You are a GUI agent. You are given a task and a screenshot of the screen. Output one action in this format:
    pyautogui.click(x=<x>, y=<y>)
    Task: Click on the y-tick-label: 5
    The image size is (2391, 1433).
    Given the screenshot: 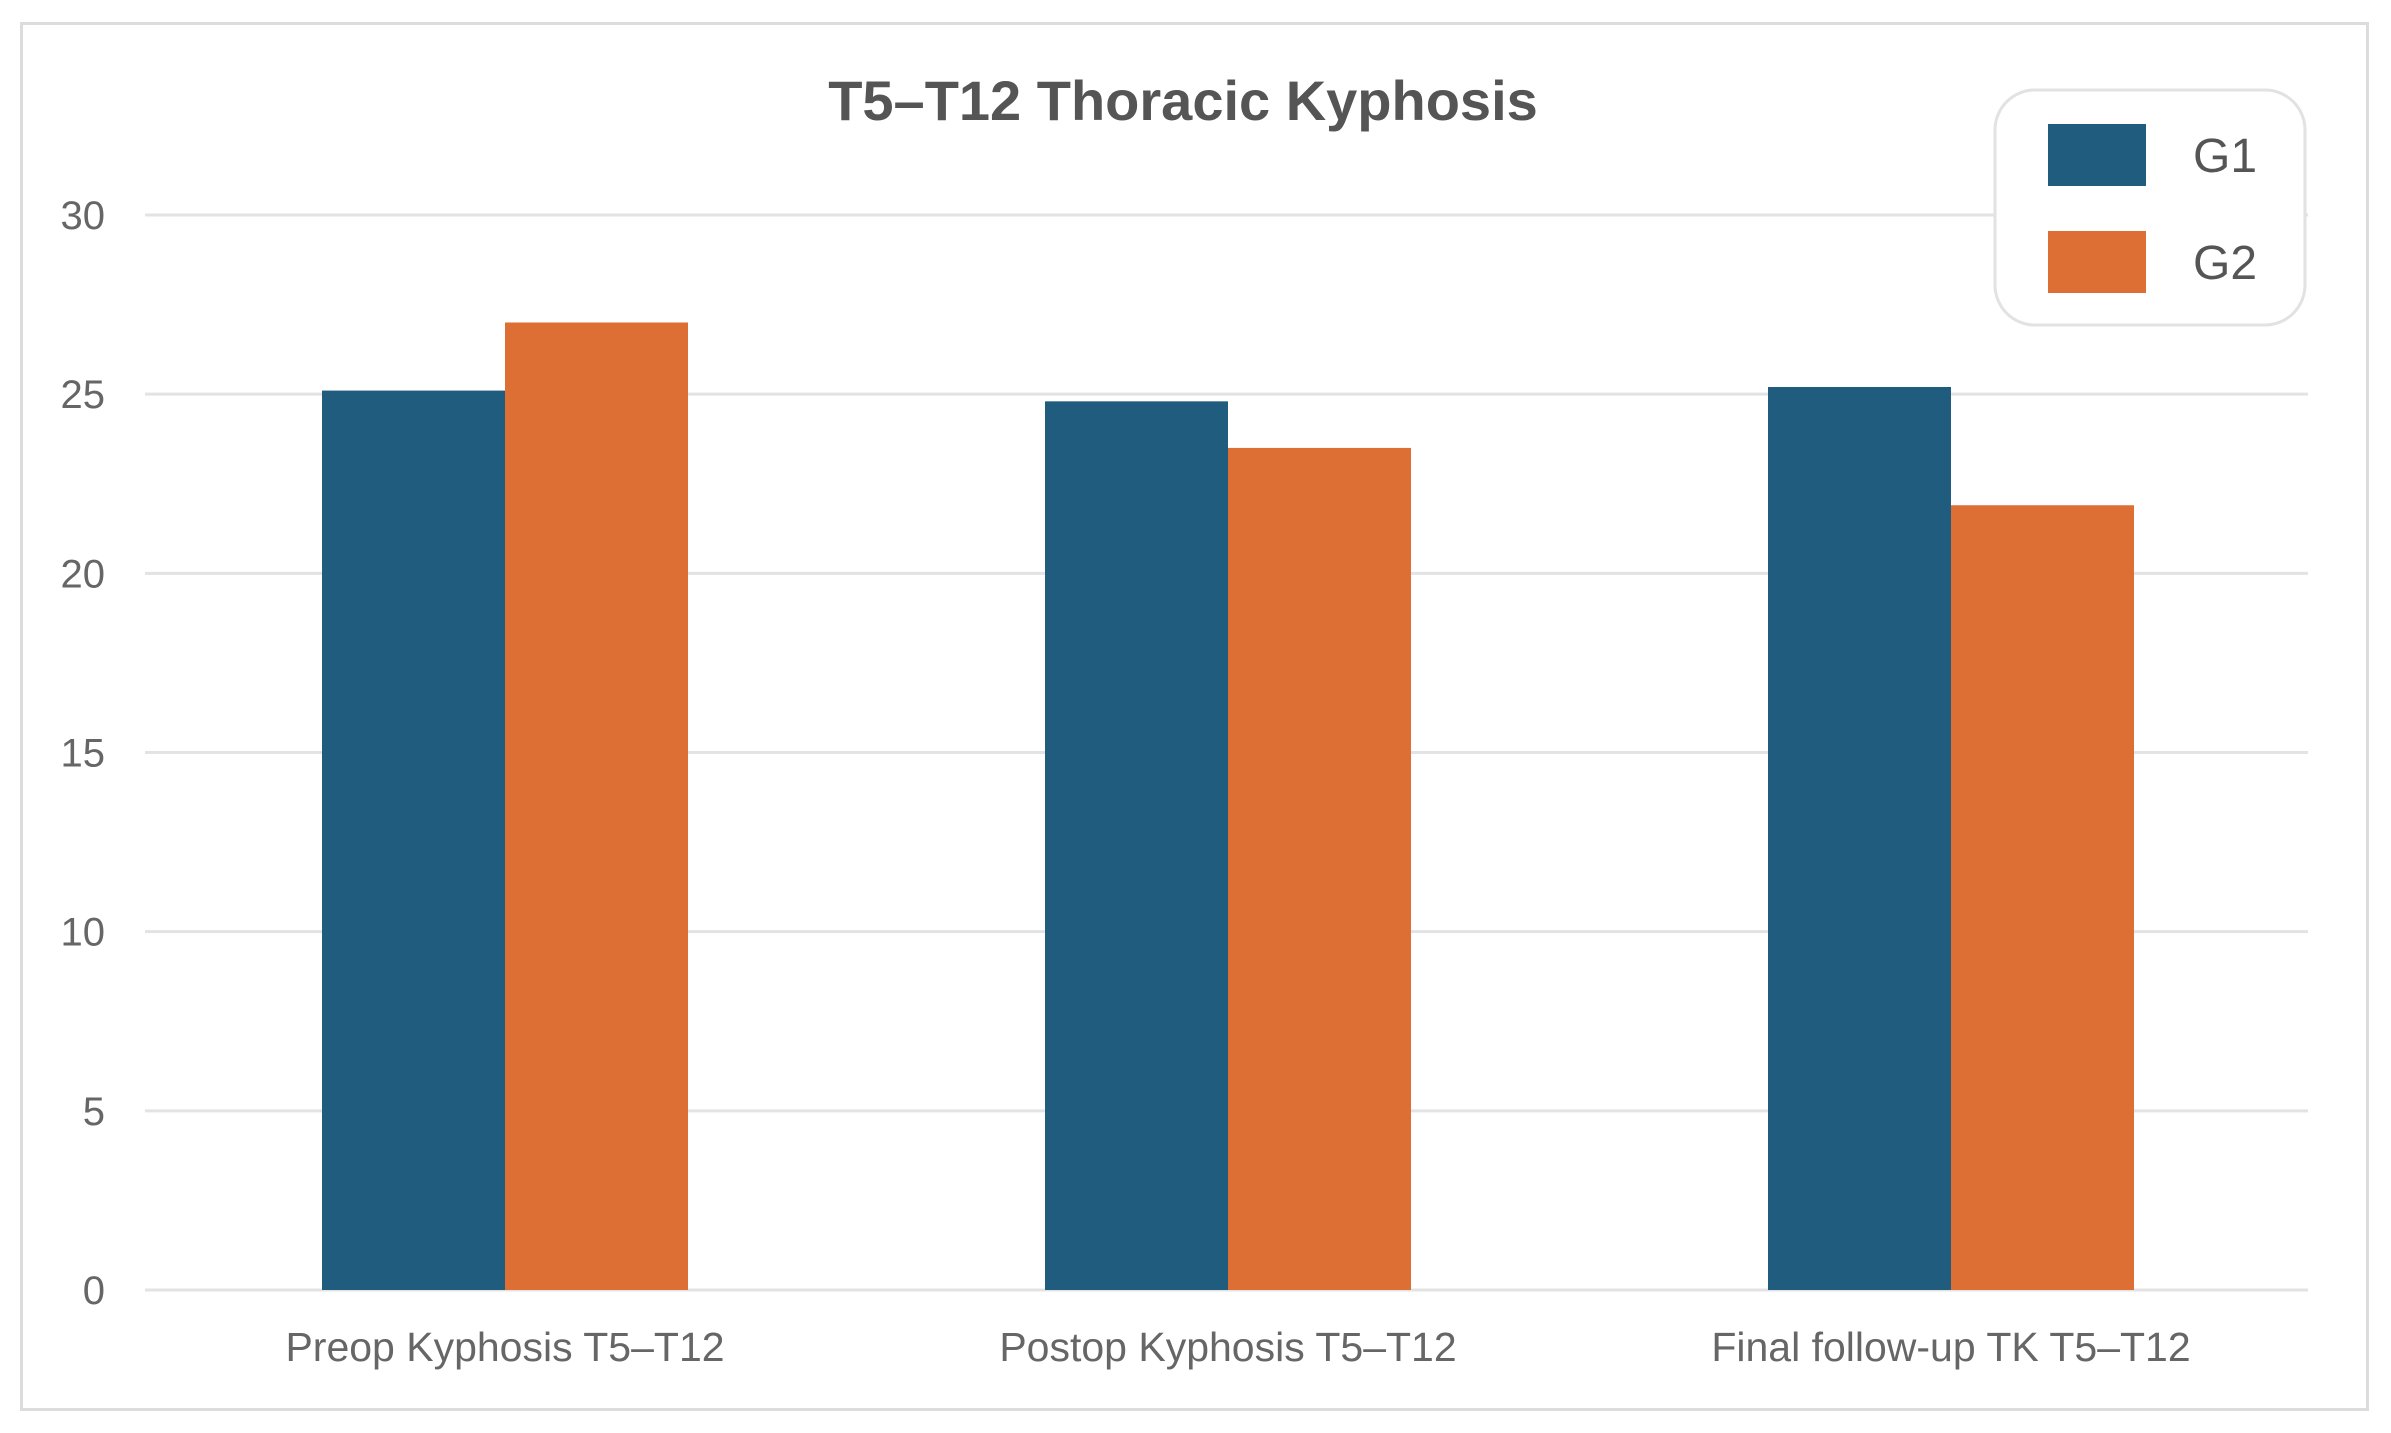 What is the action you would take?
    pyautogui.click(x=94, y=1112)
    